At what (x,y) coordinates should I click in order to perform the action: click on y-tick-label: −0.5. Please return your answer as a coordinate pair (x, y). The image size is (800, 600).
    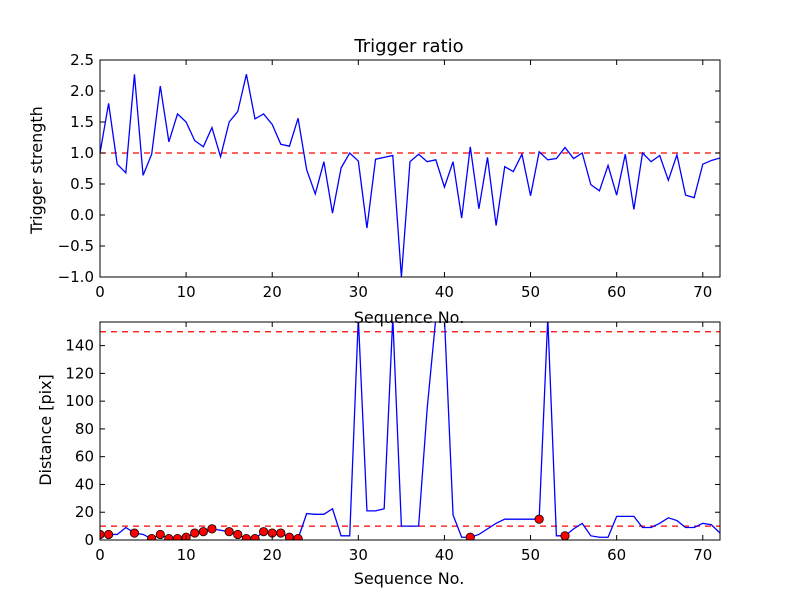
    Looking at the image, I should click on (76, 246).